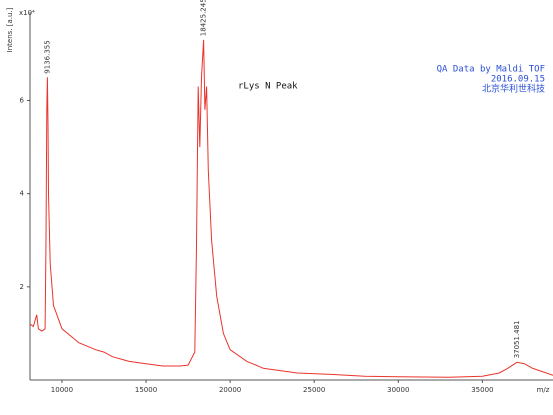 The height and width of the screenshot is (415, 553). What do you see at coordinates (22, 287) in the screenshot?
I see `y-tick-label: 2` at bounding box center [22, 287].